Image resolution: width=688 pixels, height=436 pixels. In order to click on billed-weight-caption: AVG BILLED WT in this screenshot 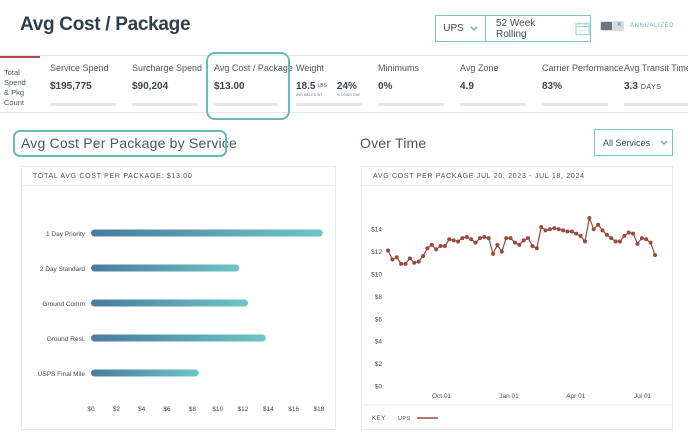, I will do `click(309, 95)`.